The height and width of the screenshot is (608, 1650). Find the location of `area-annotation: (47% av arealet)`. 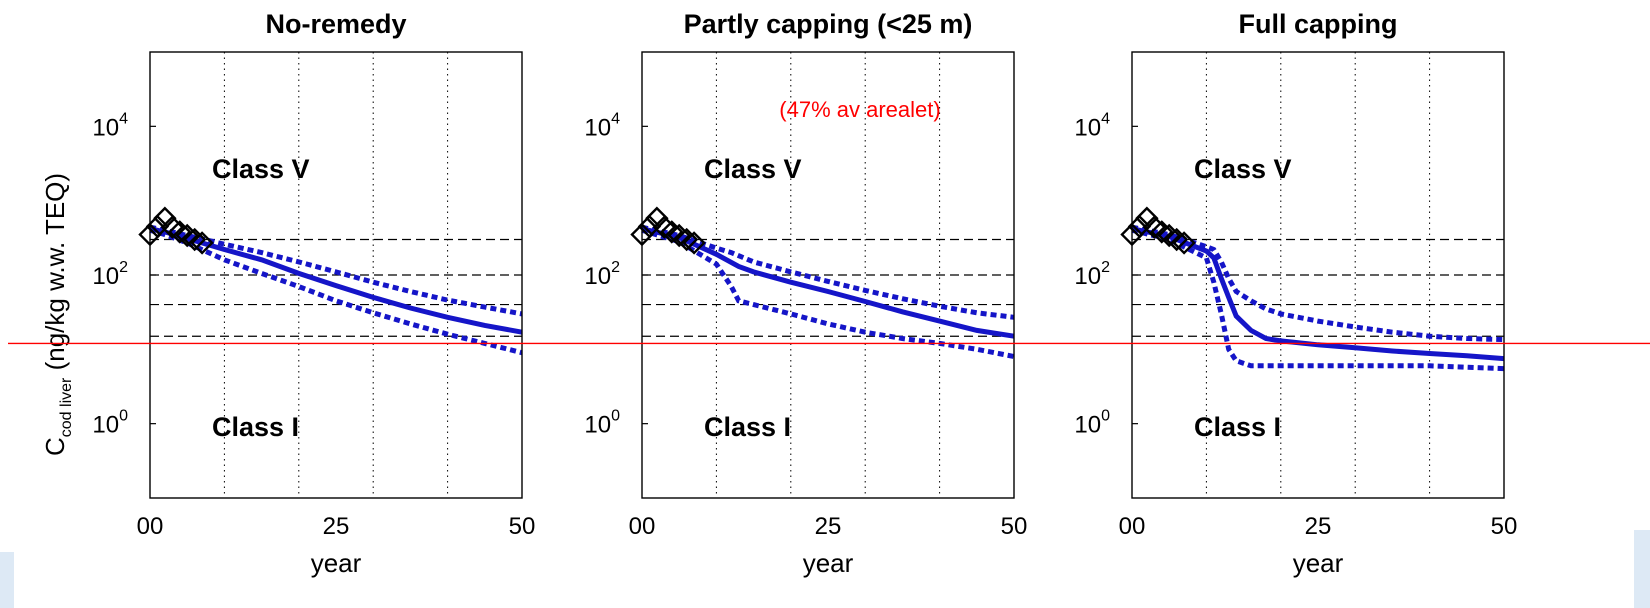

area-annotation: (47% av arealet) is located at coordinates (859, 109).